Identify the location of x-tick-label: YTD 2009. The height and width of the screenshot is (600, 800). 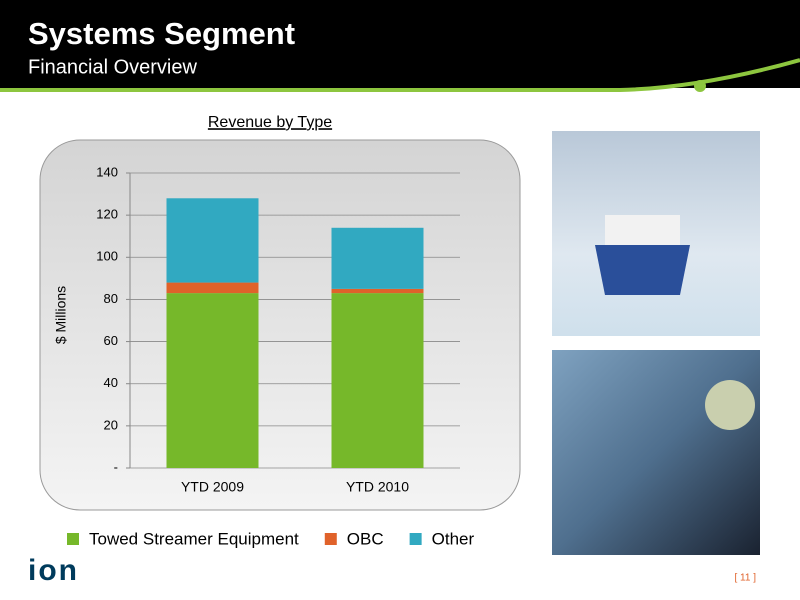
(212, 487).